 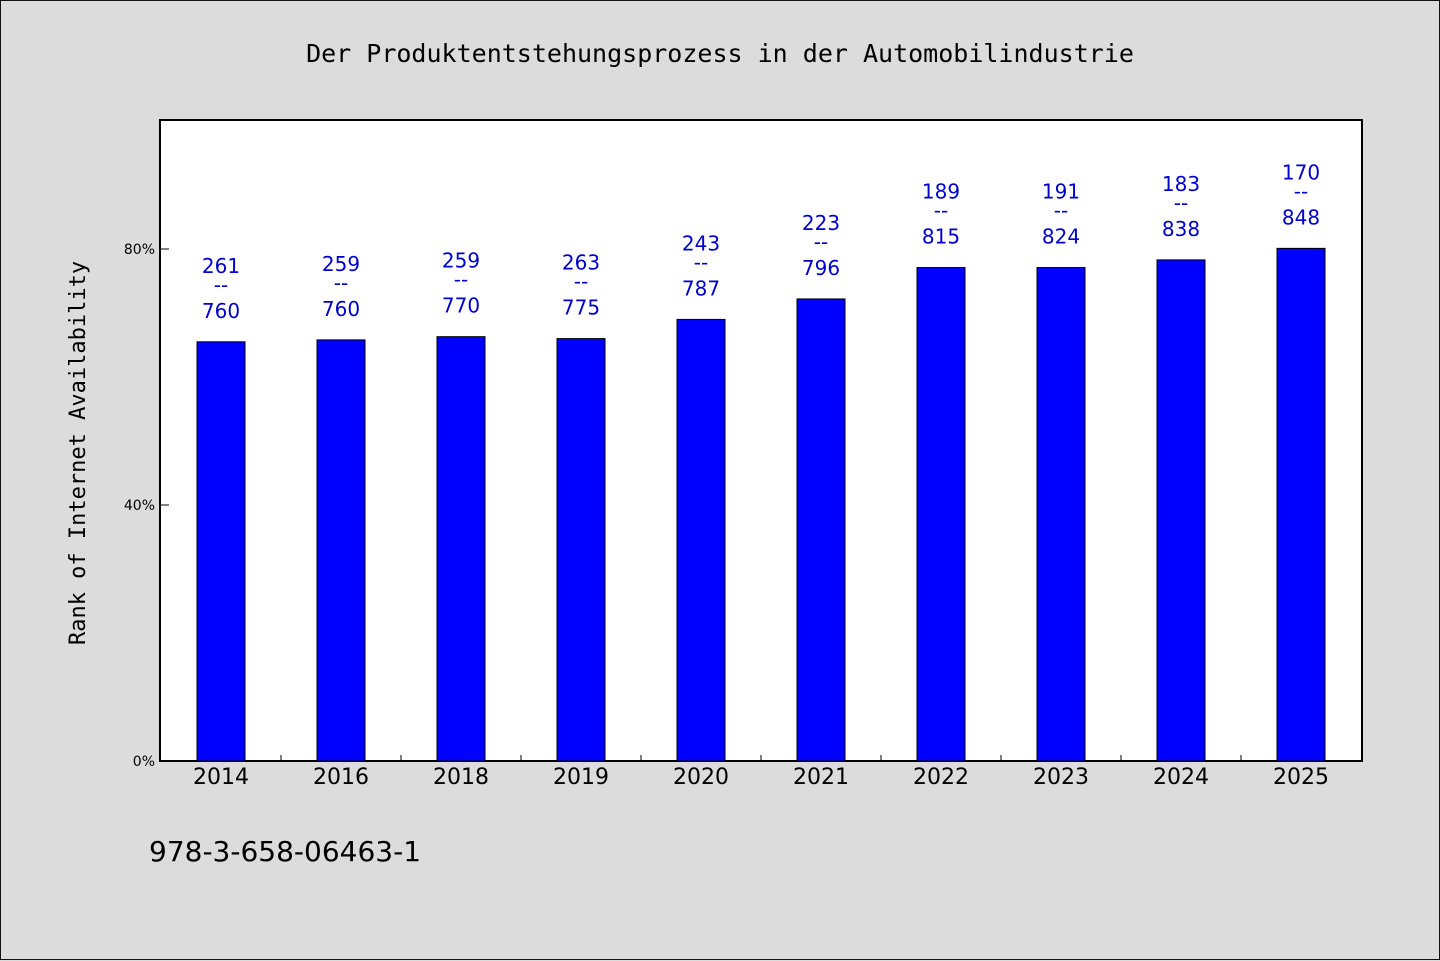 I want to click on bar-label-bottom: 815, so click(x=941, y=237).